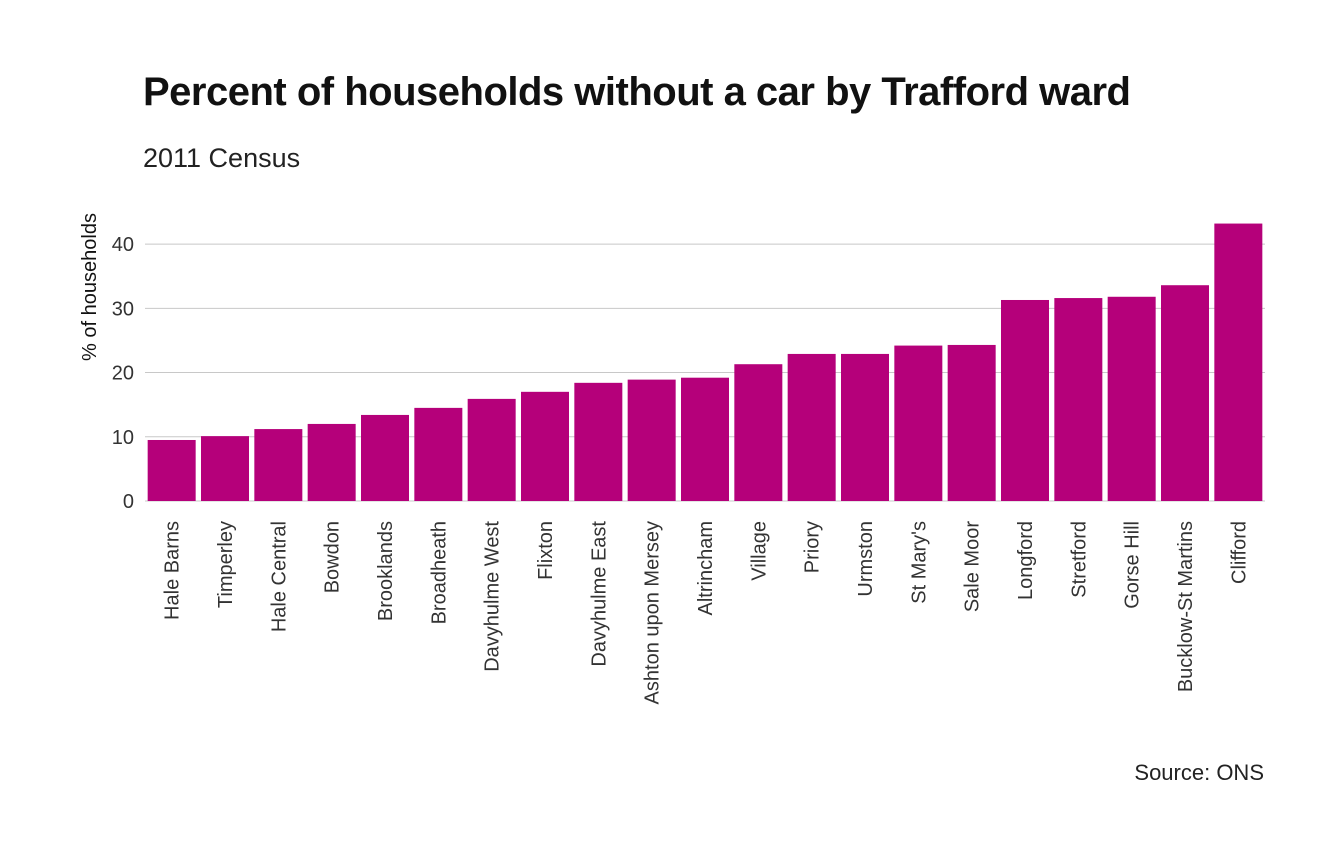  What do you see at coordinates (653, 612) in the screenshot?
I see `x-tick-label: Ashton upon Mersey` at bounding box center [653, 612].